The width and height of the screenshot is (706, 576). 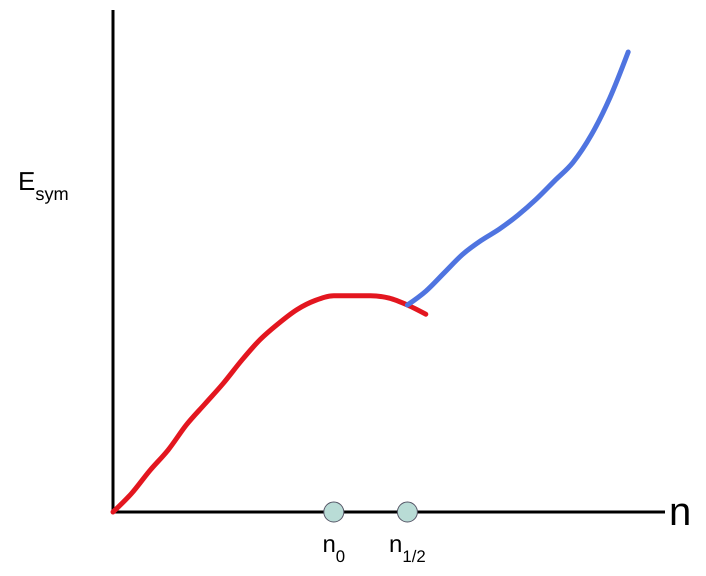 I want to click on x-tick-label: n$_{0}$, so click(x=334, y=548).